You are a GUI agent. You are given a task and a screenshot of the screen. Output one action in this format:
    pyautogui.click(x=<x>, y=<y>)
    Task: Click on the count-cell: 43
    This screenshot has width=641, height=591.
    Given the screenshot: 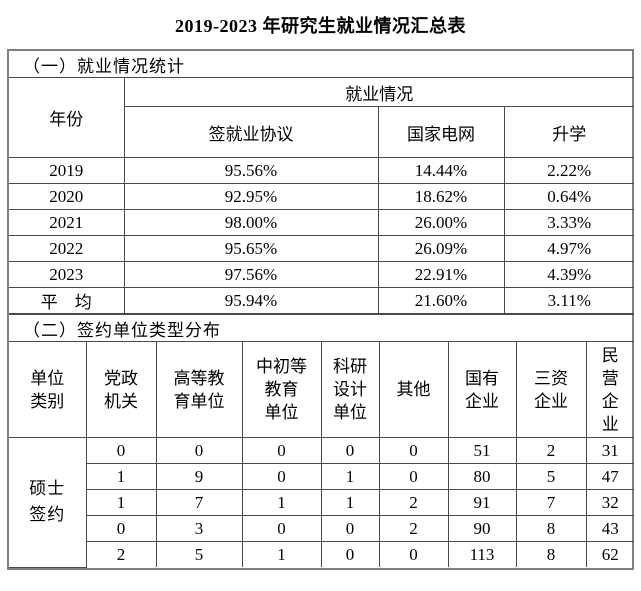 What is the action you would take?
    pyautogui.click(x=610, y=528)
    